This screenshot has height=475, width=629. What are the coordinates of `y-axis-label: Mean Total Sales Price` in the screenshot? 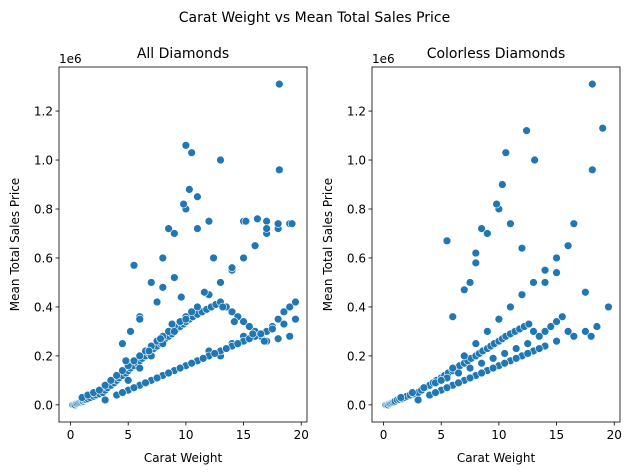 It's located at (328, 244).